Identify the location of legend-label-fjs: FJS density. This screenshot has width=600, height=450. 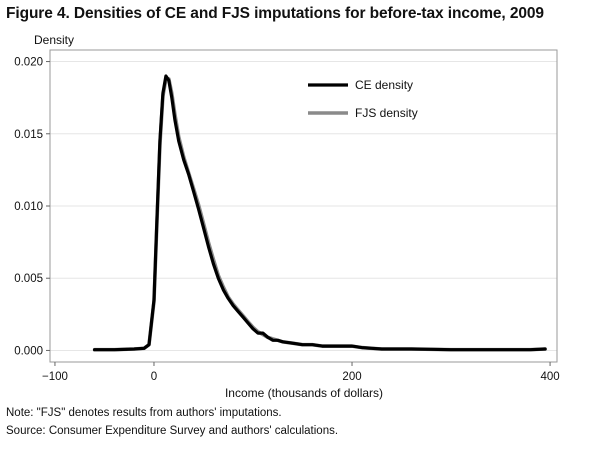
(386, 113).